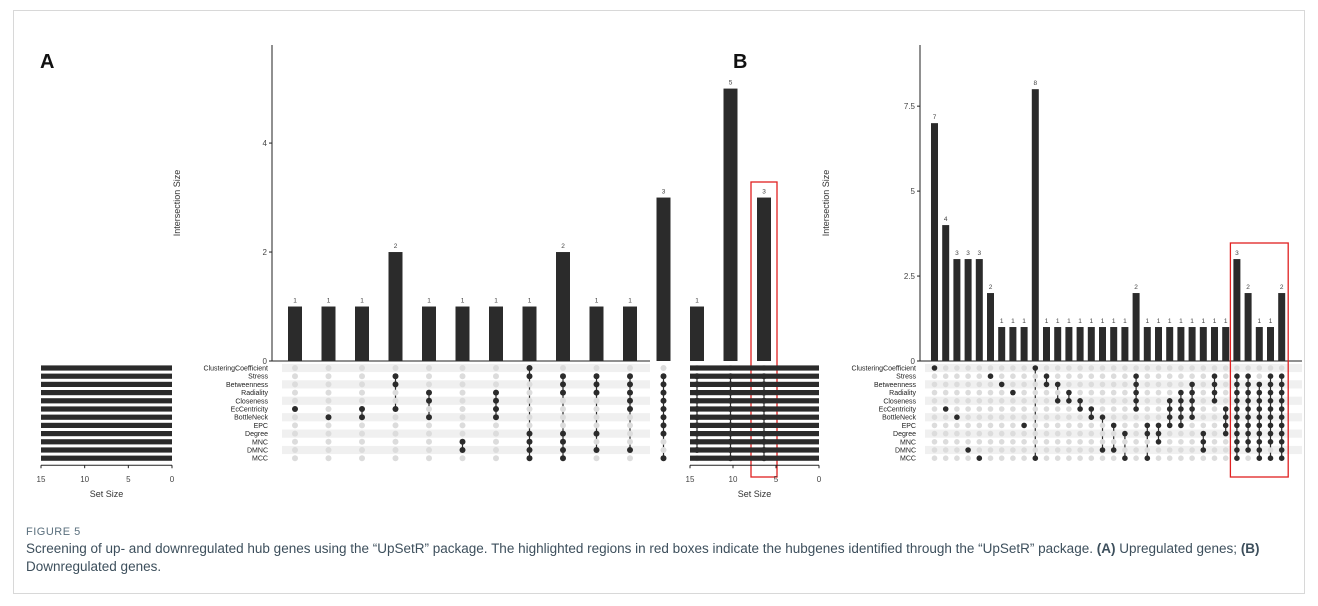 The height and width of the screenshot is (606, 1318). I want to click on set-label: Radiality, so click(254, 393).